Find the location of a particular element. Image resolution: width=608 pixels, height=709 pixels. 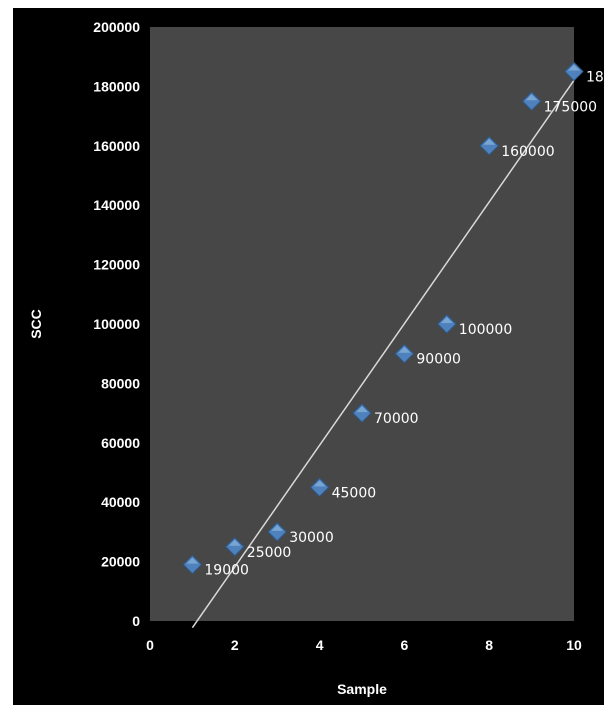

data-label: 175000 is located at coordinates (570, 107).